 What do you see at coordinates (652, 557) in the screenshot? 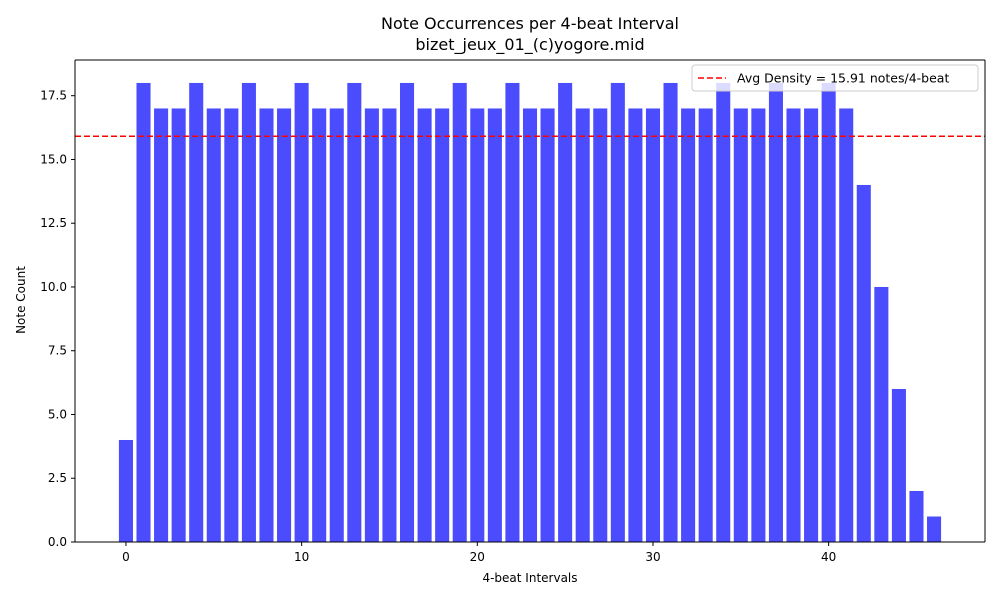
I see `x-tick-label: 30` at bounding box center [652, 557].